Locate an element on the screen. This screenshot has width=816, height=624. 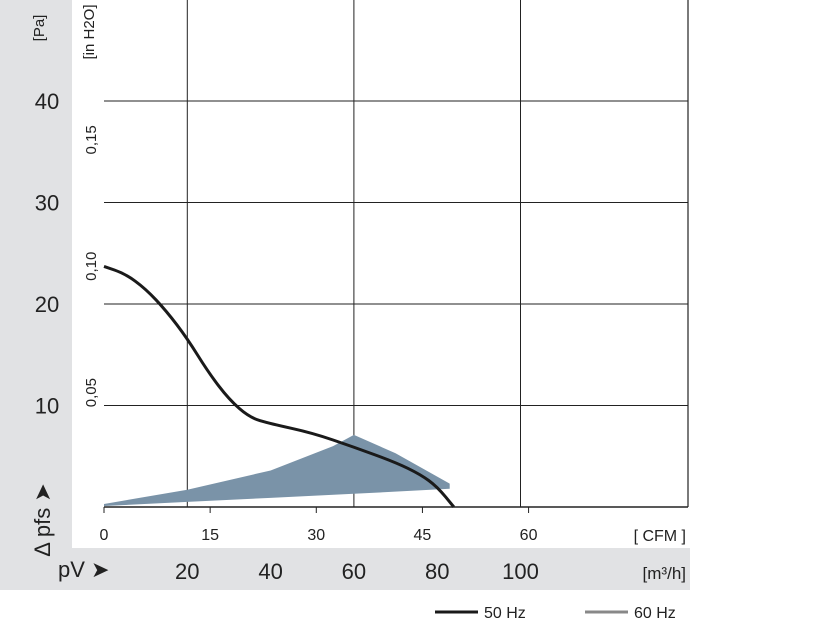
x2-tick-label: 15 is located at coordinates (210, 535).